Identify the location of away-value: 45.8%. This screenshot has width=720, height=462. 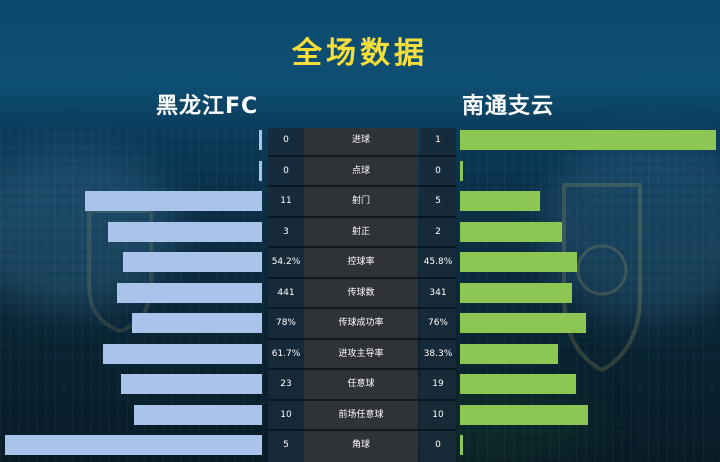
(438, 262).